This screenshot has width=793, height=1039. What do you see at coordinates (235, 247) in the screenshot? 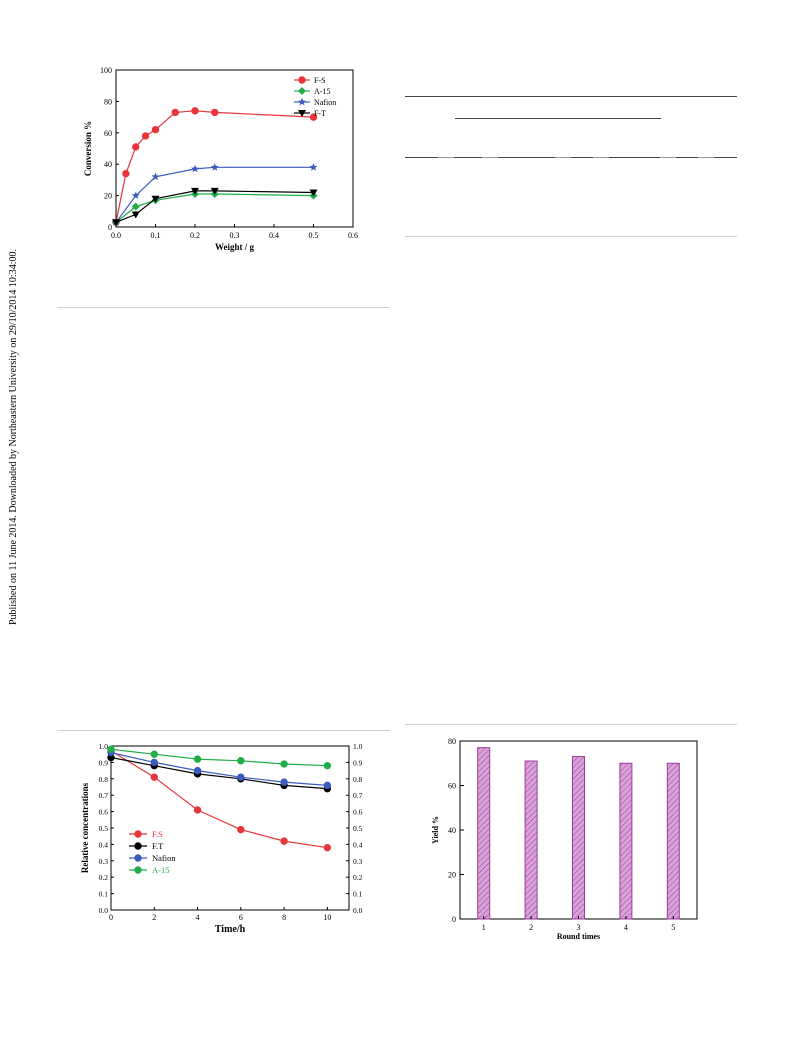
I see `x-axis-label: Weight / g` at bounding box center [235, 247].